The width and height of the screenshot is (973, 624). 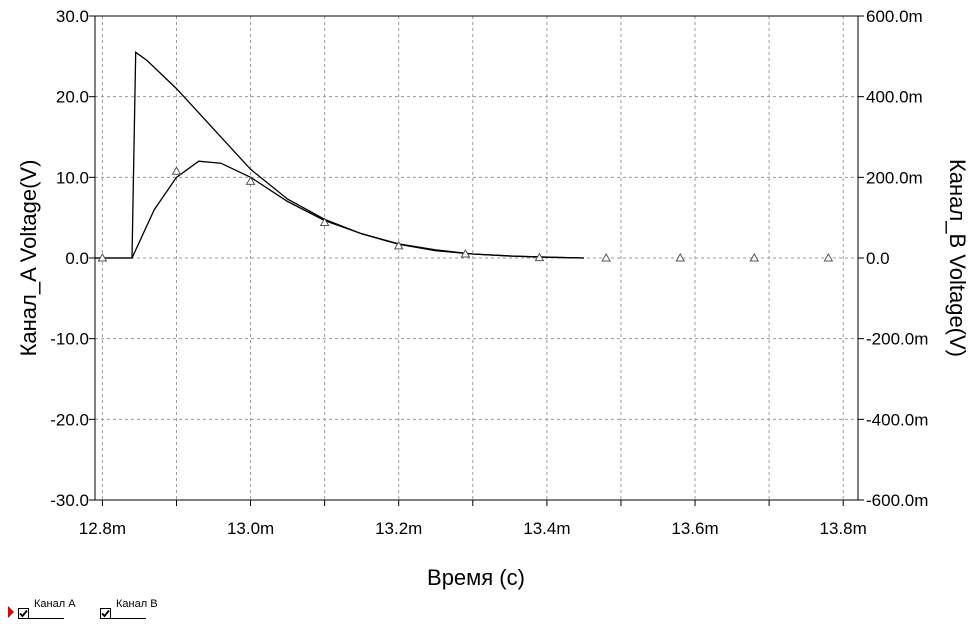 I want to click on y-axis-left-title: Канал_A Voltage(V), so click(x=28, y=258).